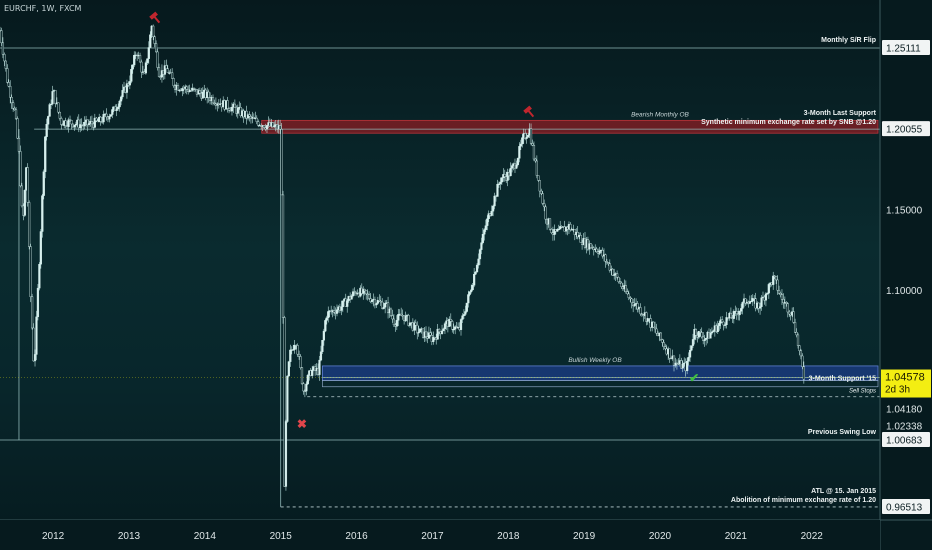 Image resolution: width=932 pixels, height=550 pixels. Describe the element at coordinates (570, 126) in the screenshot. I see `zone-bearish` at that location.